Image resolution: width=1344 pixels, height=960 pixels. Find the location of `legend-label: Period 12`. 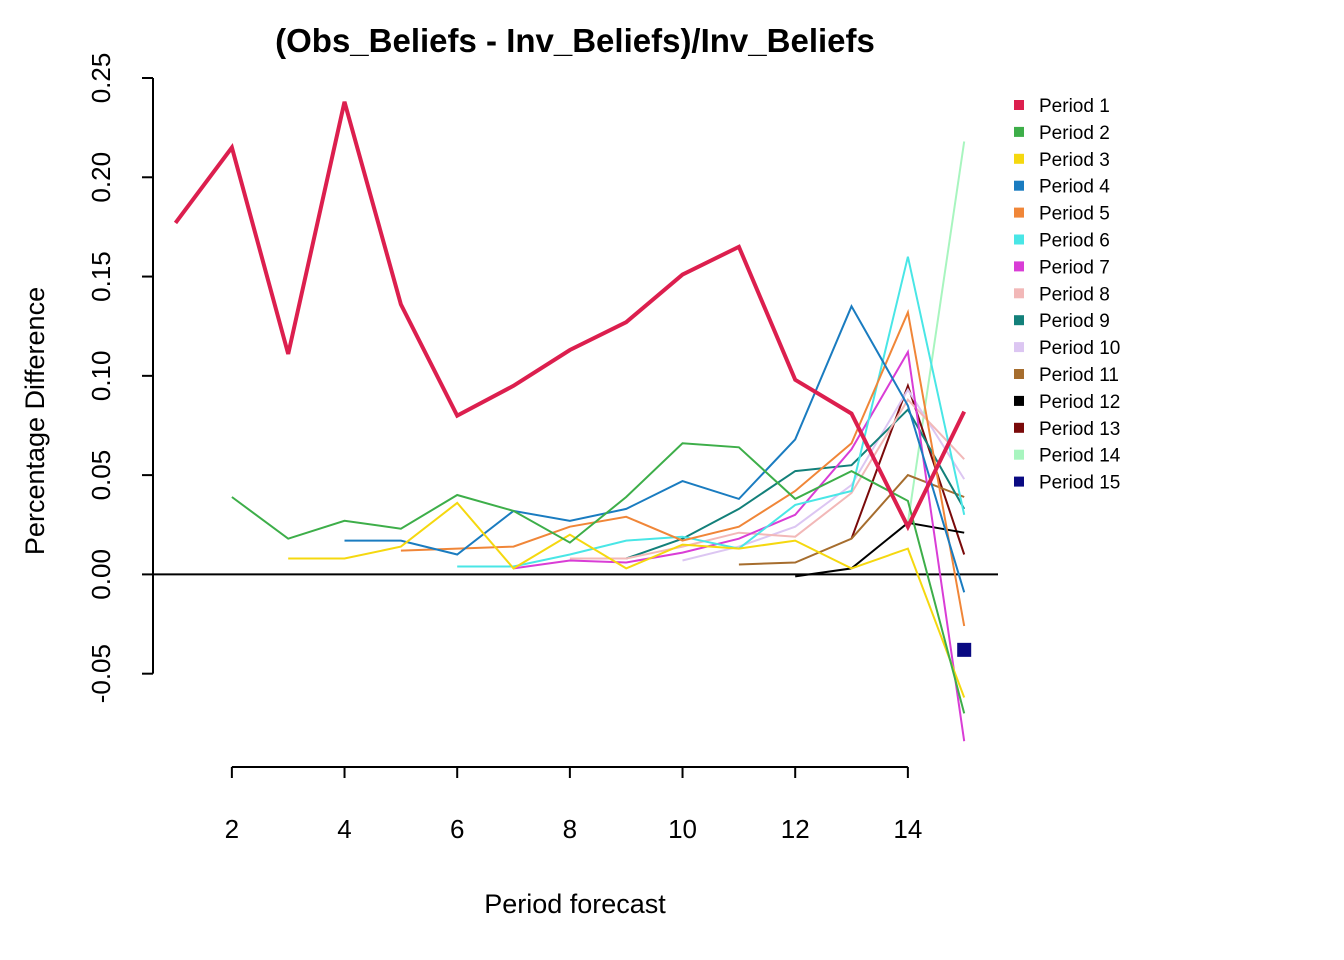

legend-label: Period 12 is located at coordinates (1079, 402).